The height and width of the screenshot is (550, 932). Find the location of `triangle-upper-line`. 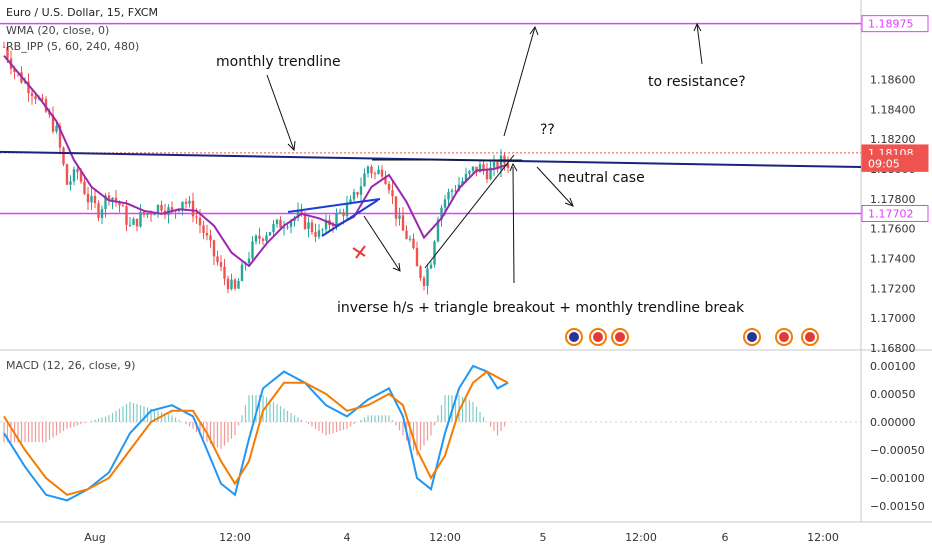

triangle-upper-line is located at coordinates (334, 205).